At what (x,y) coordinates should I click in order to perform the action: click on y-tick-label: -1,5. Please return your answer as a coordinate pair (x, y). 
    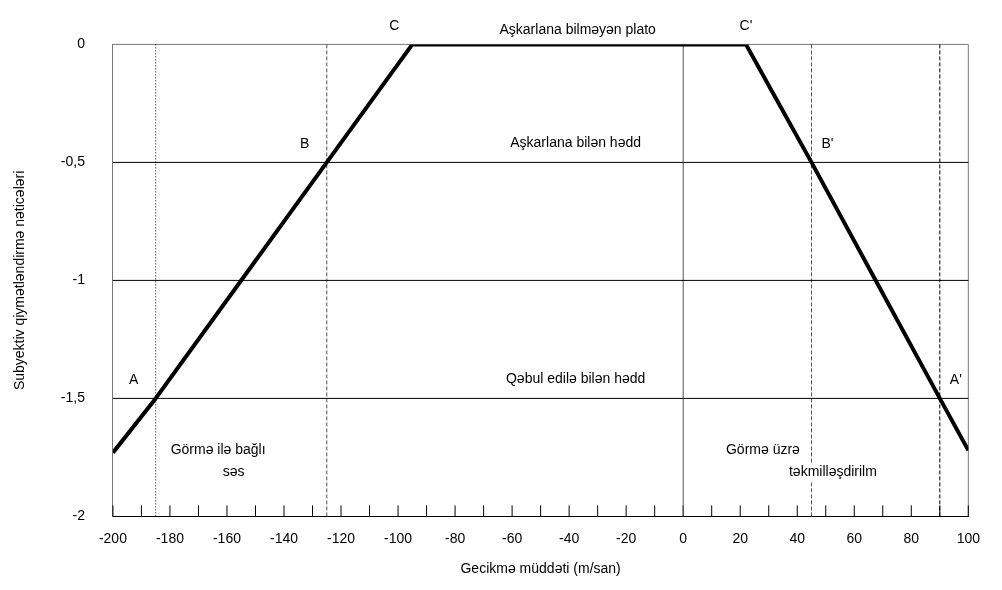
    Looking at the image, I should click on (73, 397).